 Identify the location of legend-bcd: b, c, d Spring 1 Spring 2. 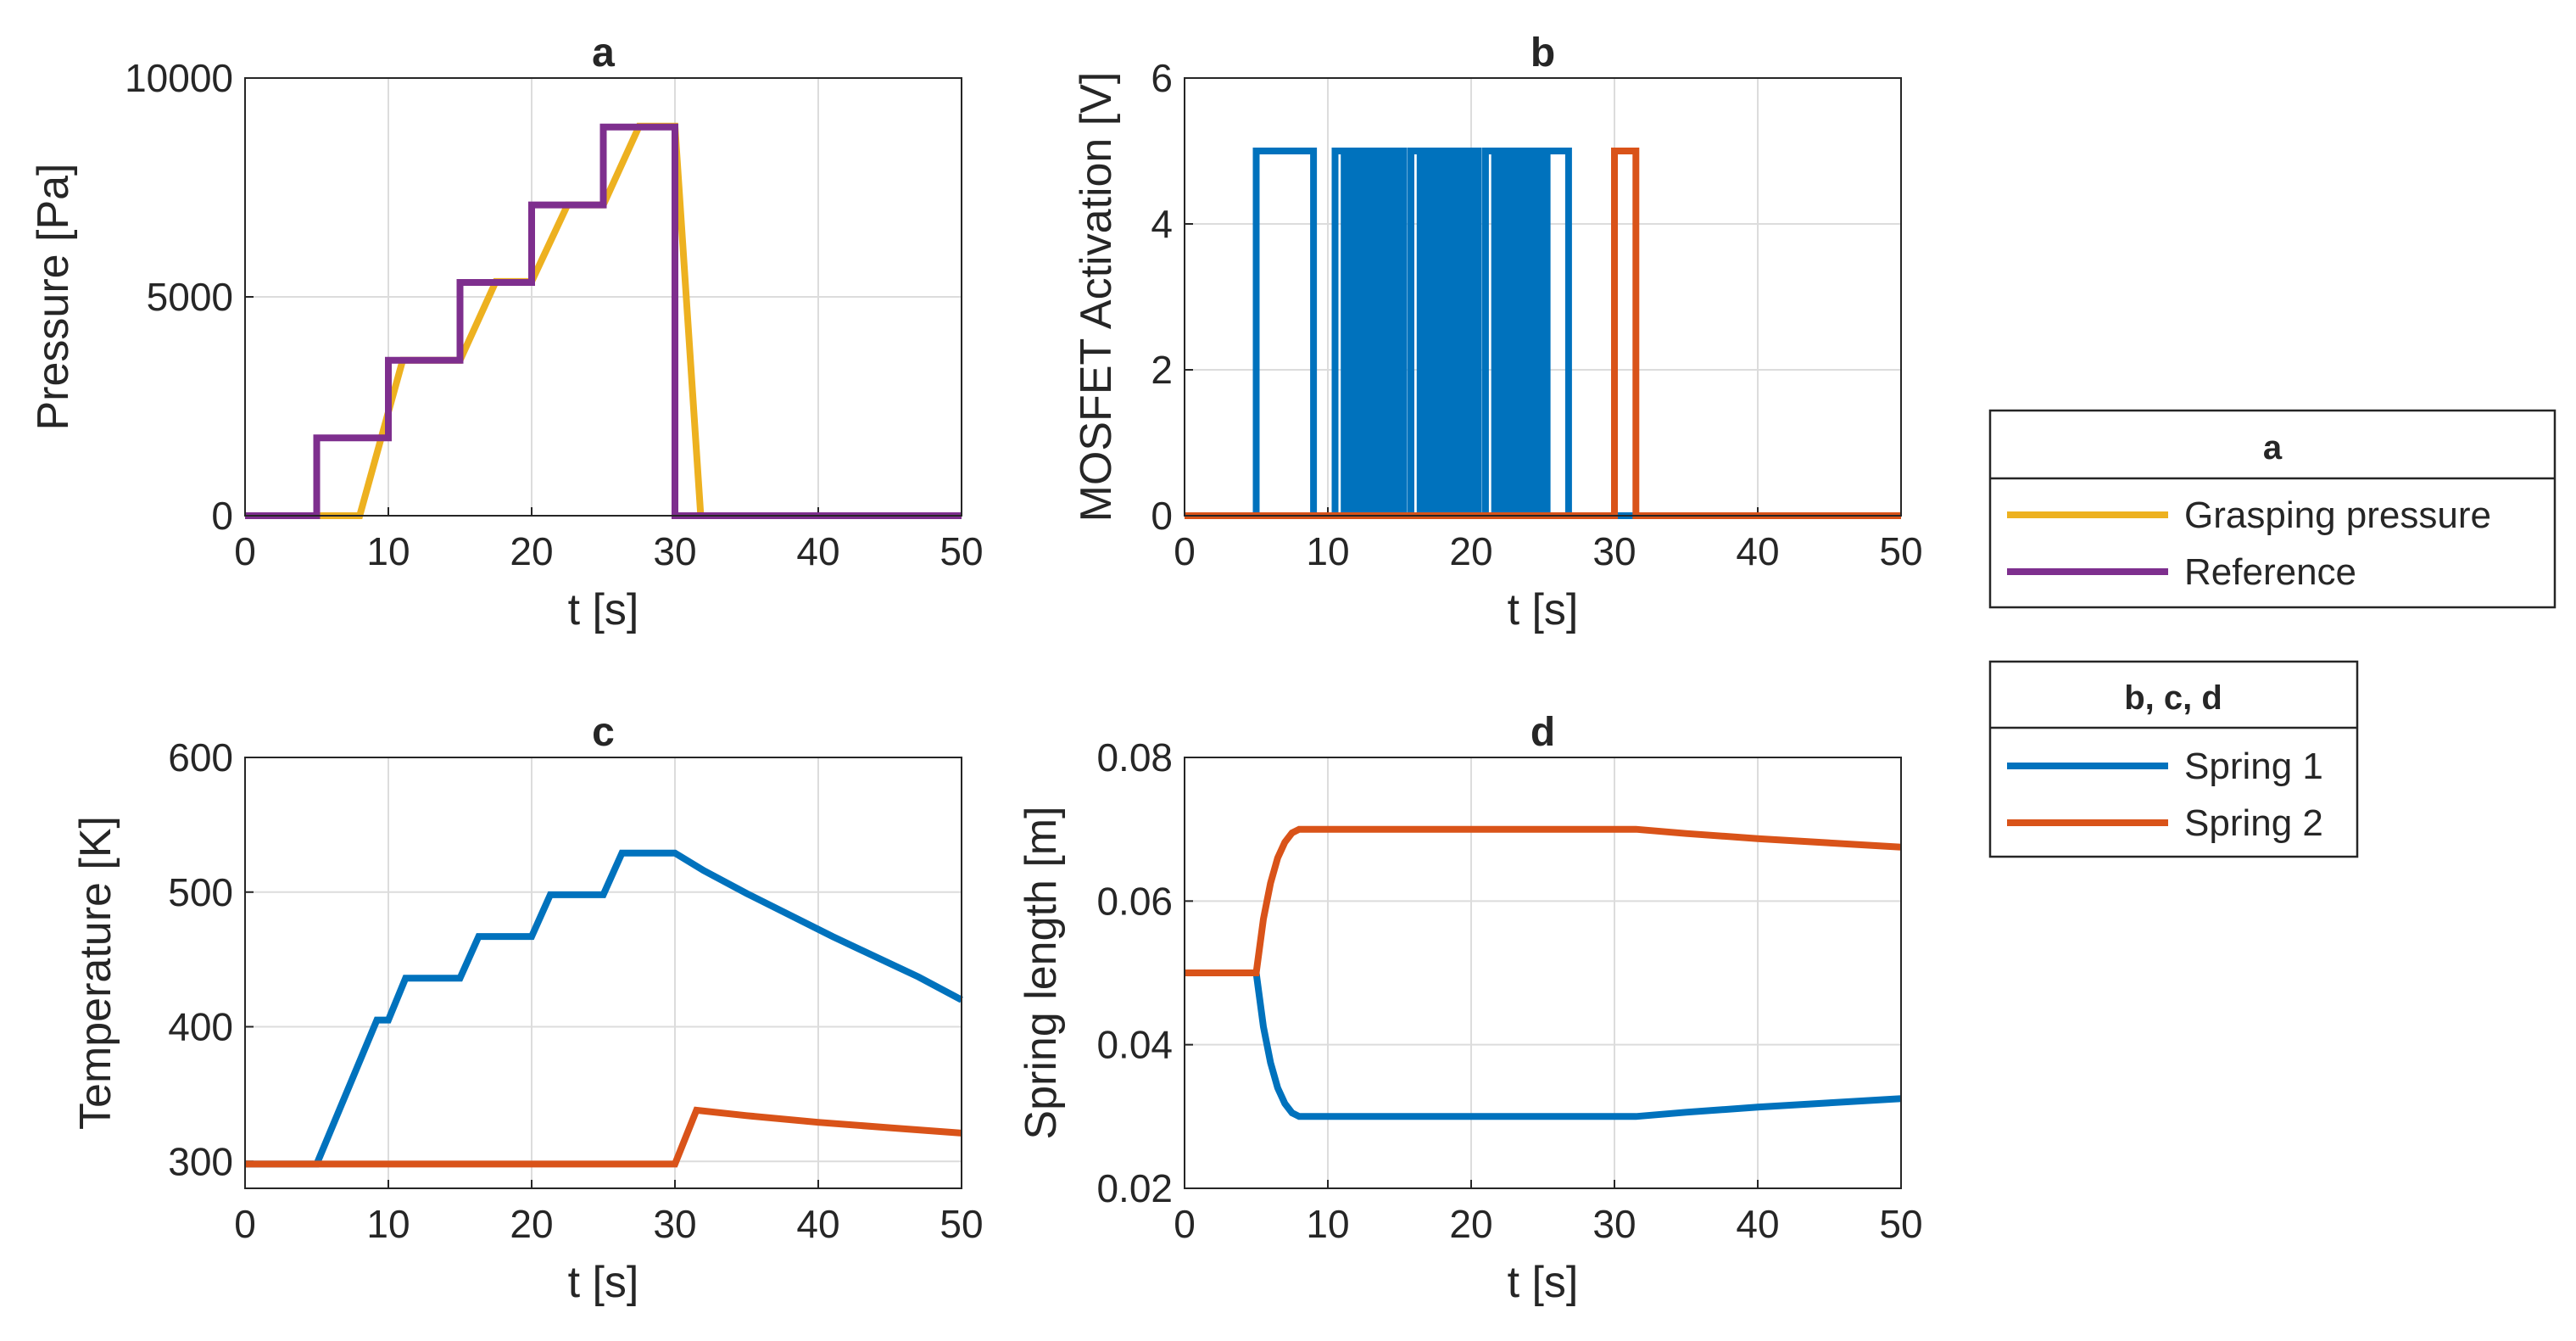
(2173, 759).